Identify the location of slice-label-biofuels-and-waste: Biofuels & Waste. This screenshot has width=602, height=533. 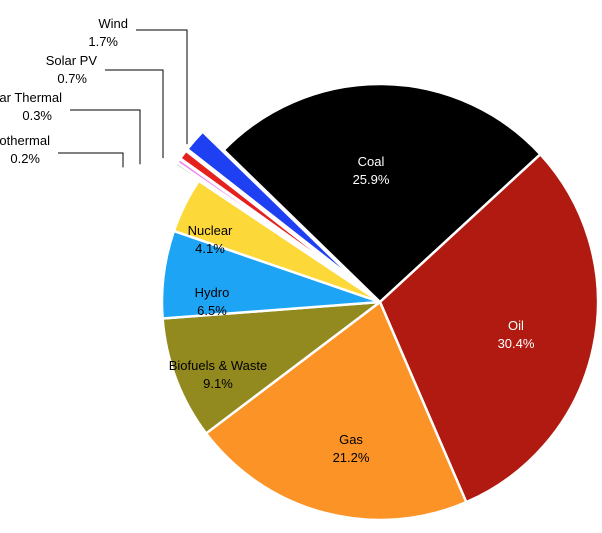
(218, 365).